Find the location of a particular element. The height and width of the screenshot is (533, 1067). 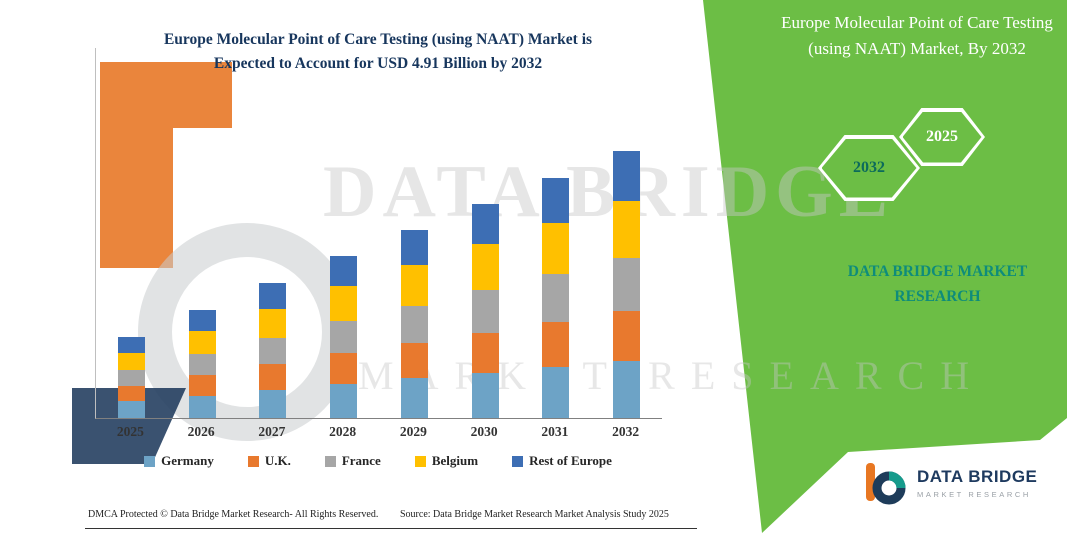

bar-segment-france-2028 is located at coordinates (344, 337).